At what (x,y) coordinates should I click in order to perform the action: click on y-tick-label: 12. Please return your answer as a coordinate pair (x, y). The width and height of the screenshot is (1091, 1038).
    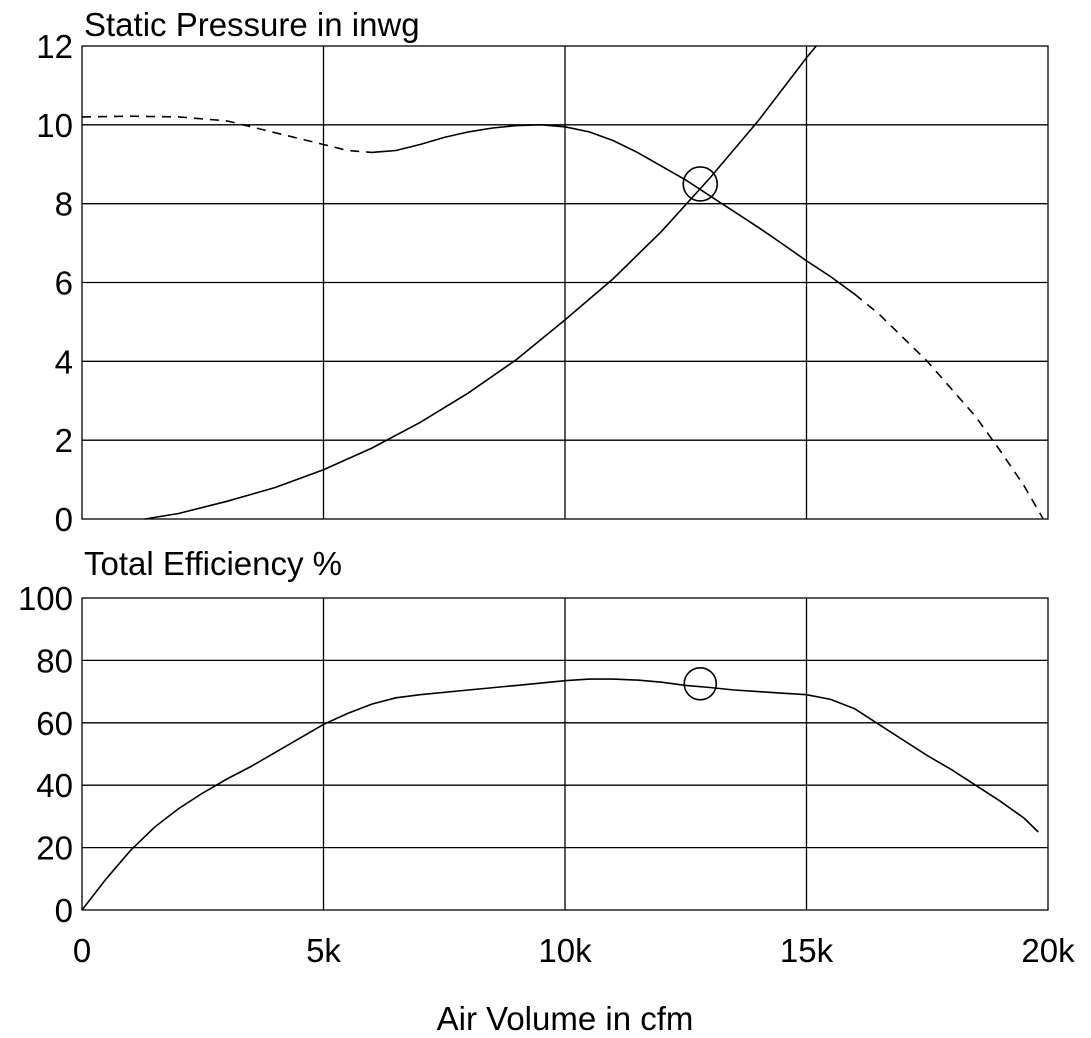
    Looking at the image, I should click on (54, 46).